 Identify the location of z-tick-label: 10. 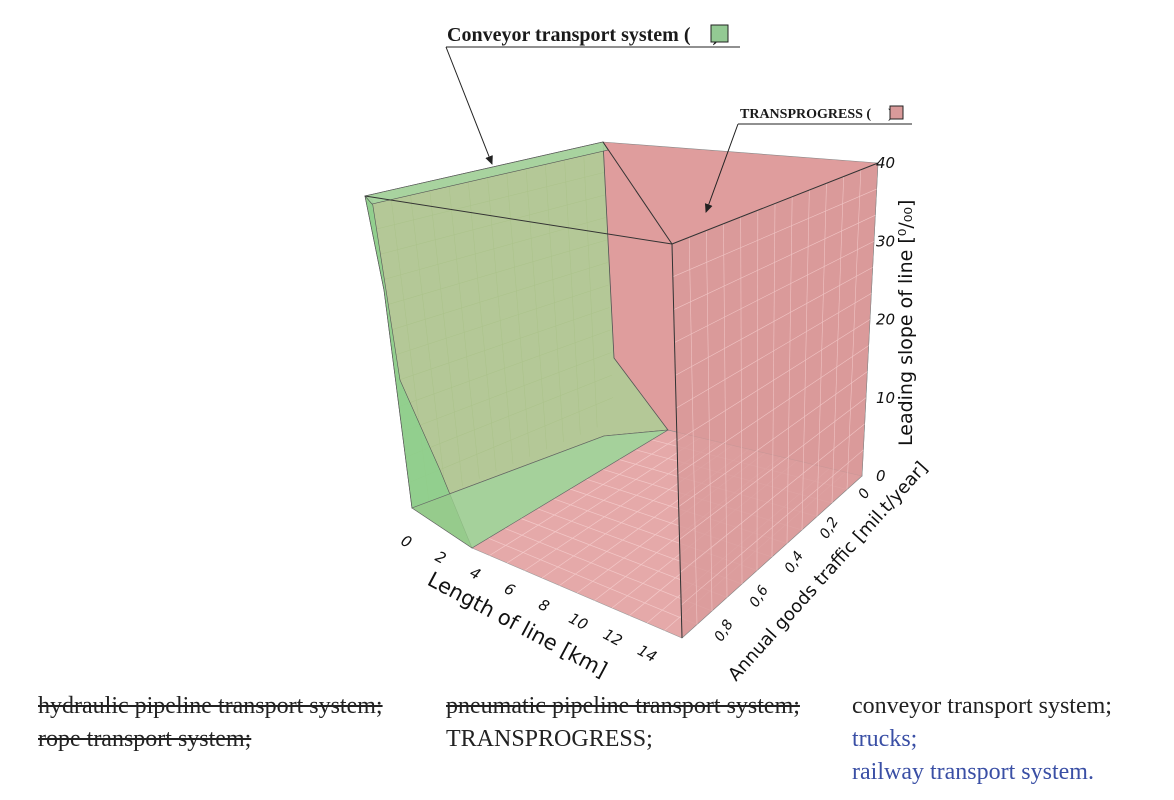
(885, 398).